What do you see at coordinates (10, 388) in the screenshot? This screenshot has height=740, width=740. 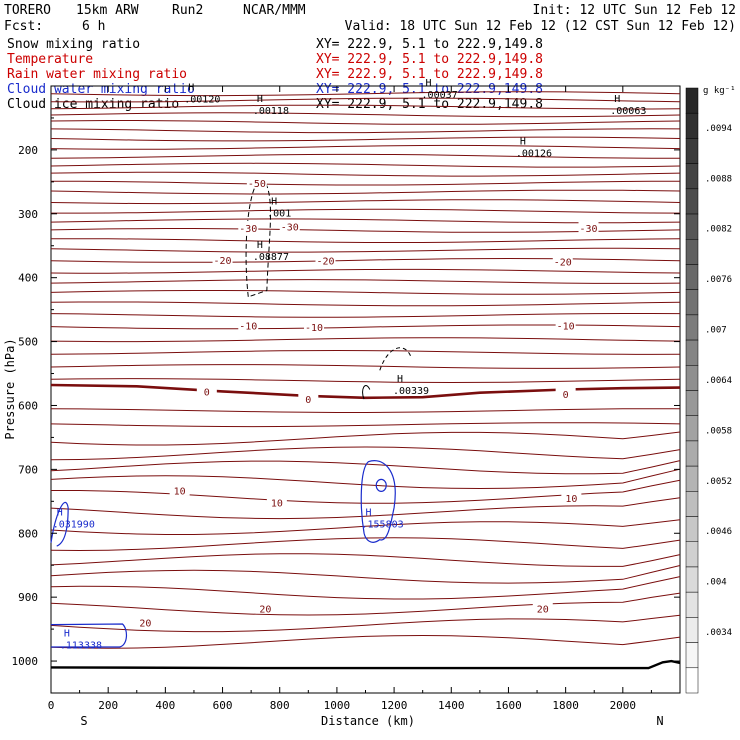 I see `y-axis-title: Pressure (hPa)` at bounding box center [10, 388].